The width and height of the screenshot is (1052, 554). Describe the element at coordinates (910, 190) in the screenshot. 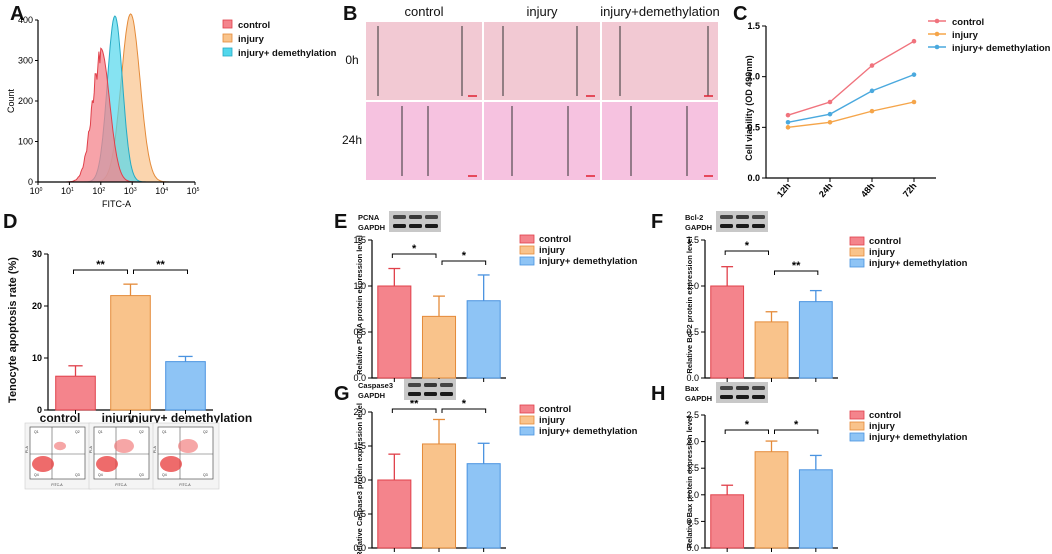

I see `x-tick-label: 72h` at that location.